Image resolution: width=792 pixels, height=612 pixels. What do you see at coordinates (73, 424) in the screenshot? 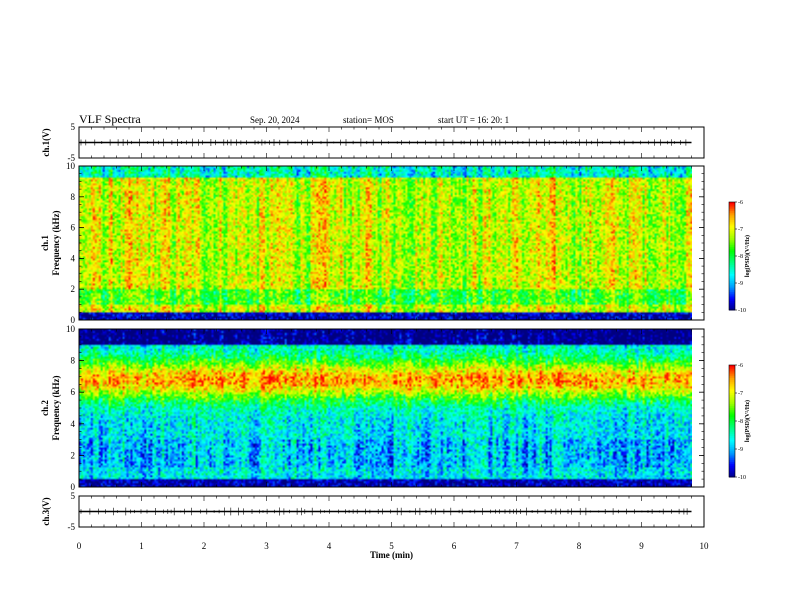
I see `y-tick-label: 4` at bounding box center [73, 424].